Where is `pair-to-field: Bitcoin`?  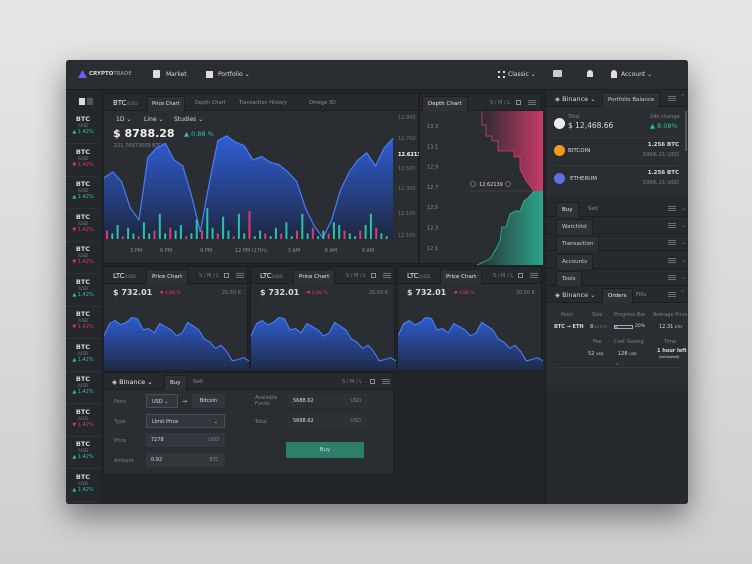 pair-to-field: Bitcoin is located at coordinates (208, 401).